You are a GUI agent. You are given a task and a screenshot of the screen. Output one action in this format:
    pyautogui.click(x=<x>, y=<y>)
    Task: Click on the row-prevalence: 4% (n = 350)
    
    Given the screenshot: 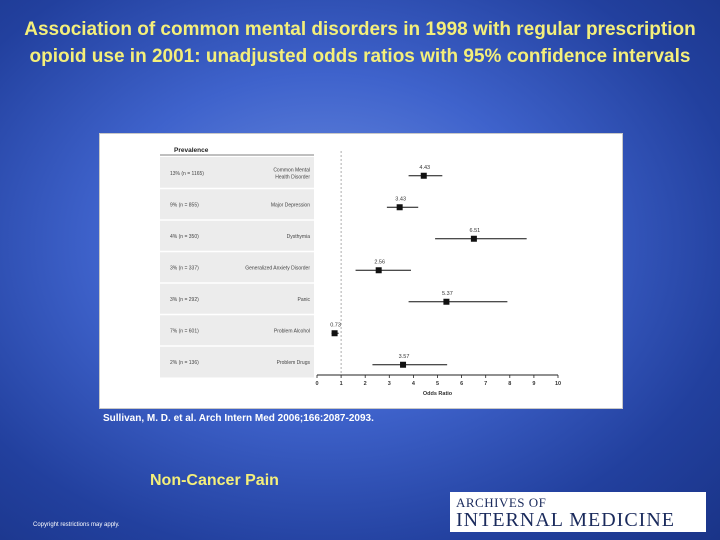 What is the action you would take?
    pyautogui.click(x=184, y=237)
    